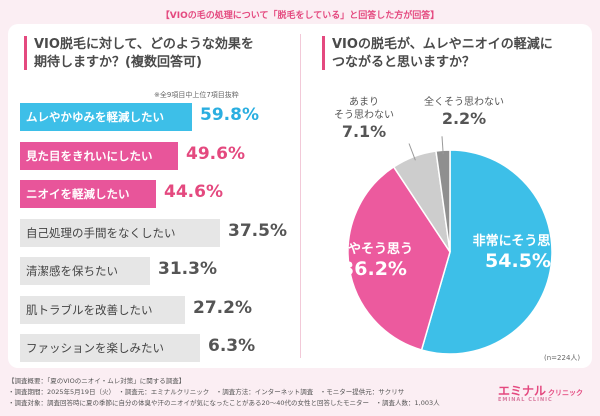 This screenshot has width=600, height=416. What do you see at coordinates (162, 54) in the screenshot?
I see `left-question-title: VIO脱毛に対して、どのような効果を 期待しますか？(複数回答可)` at bounding box center [162, 54].